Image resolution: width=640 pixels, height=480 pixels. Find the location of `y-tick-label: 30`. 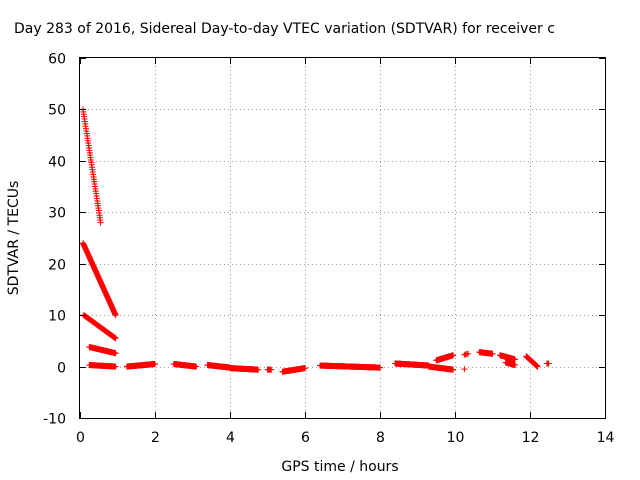

y-tick-label: 30 is located at coordinates (57, 214).